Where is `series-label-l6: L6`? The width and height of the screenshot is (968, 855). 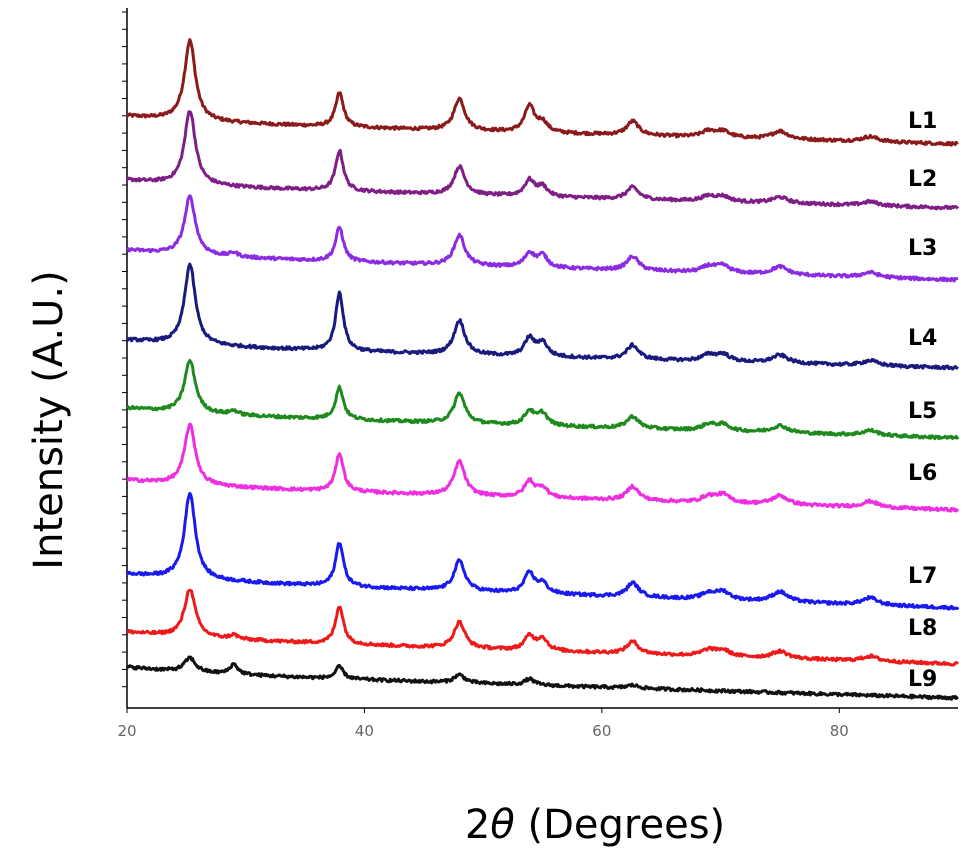
series-label-l6: L6 is located at coordinates (922, 473).